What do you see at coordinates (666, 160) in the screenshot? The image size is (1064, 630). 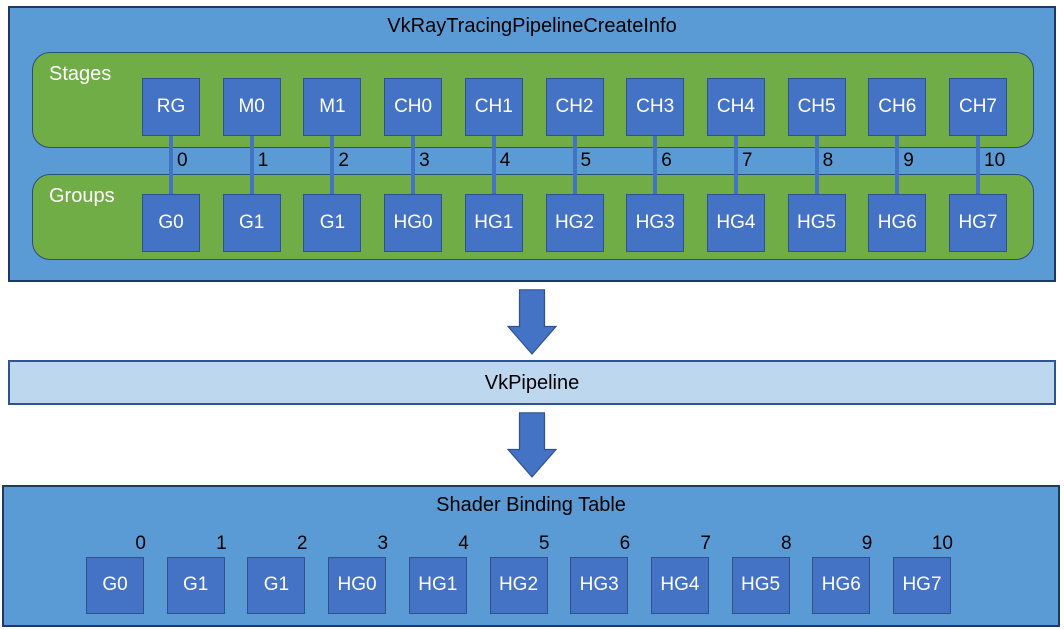 I see `stage-index: 6` at bounding box center [666, 160].